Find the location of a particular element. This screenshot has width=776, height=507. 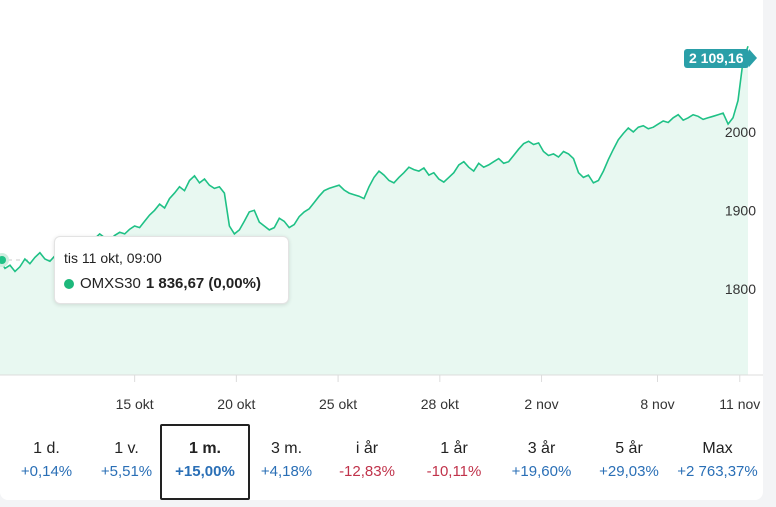

period-tab-label: 5 år is located at coordinates (629, 448).